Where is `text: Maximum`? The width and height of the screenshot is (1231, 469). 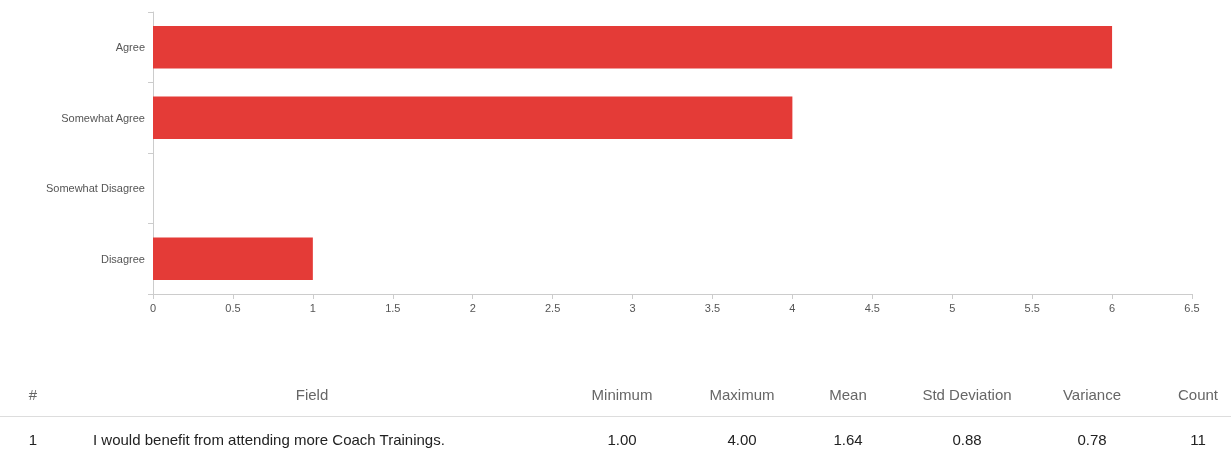 text: Maximum is located at coordinates (742, 394).